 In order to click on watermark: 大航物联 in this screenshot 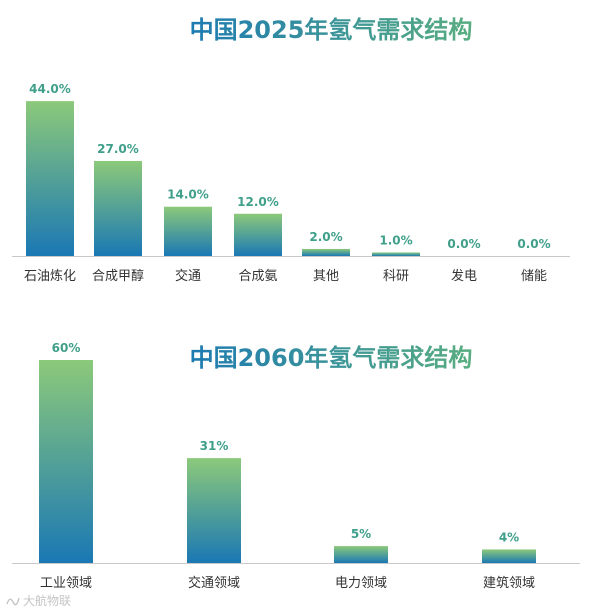, I will do `click(38, 600)`.